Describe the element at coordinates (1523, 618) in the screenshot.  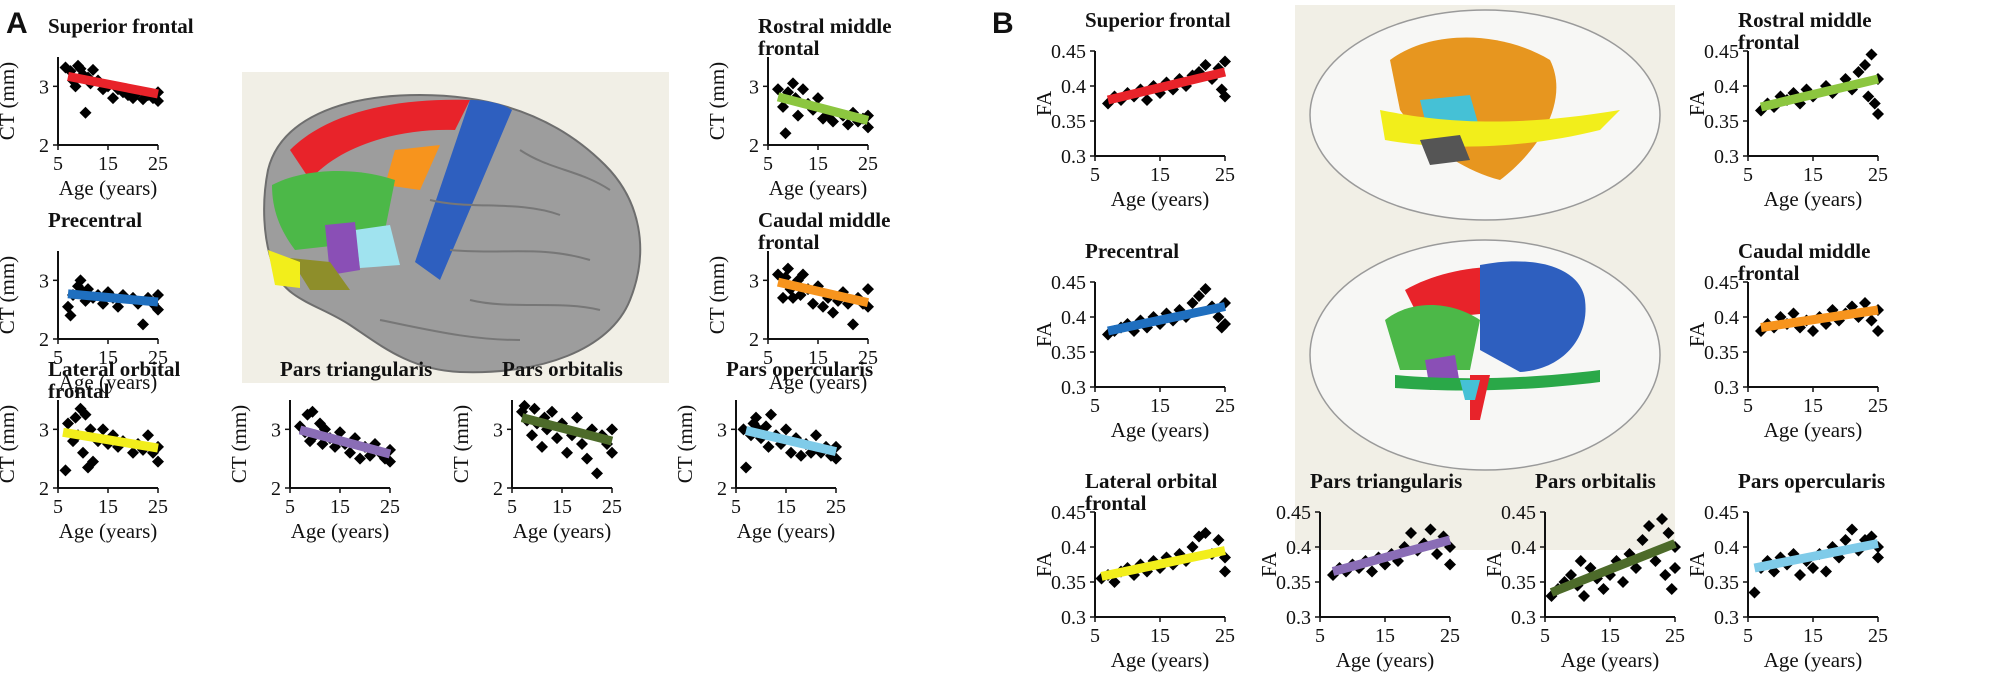
I see `y-tick-label: 0.3` at that location.